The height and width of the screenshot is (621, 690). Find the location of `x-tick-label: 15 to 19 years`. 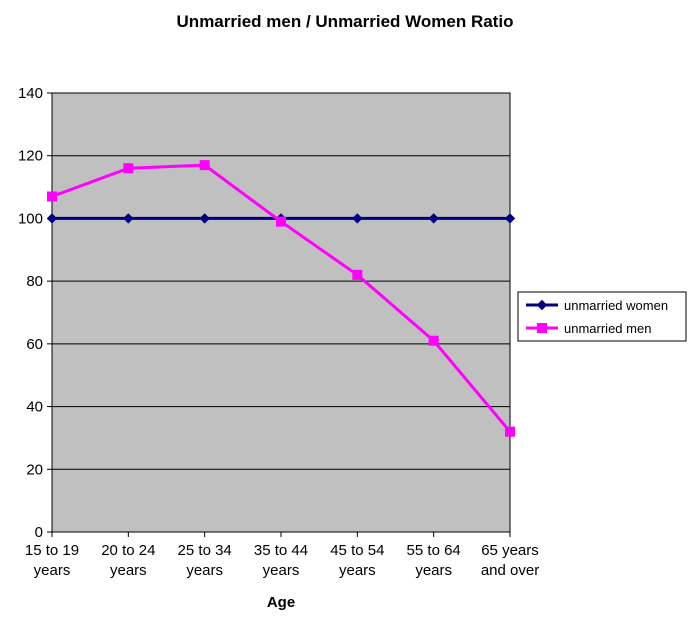

x-tick-label: 15 to 19 years is located at coordinates (52, 560).